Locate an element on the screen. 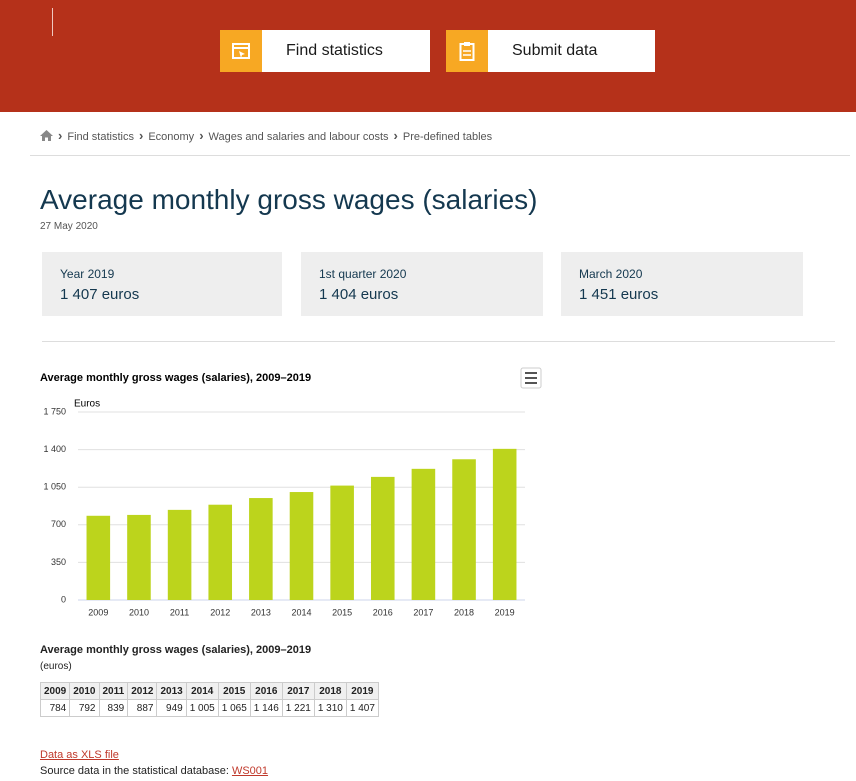 The height and width of the screenshot is (781, 856). button-label: Find statistics is located at coordinates (334, 50).